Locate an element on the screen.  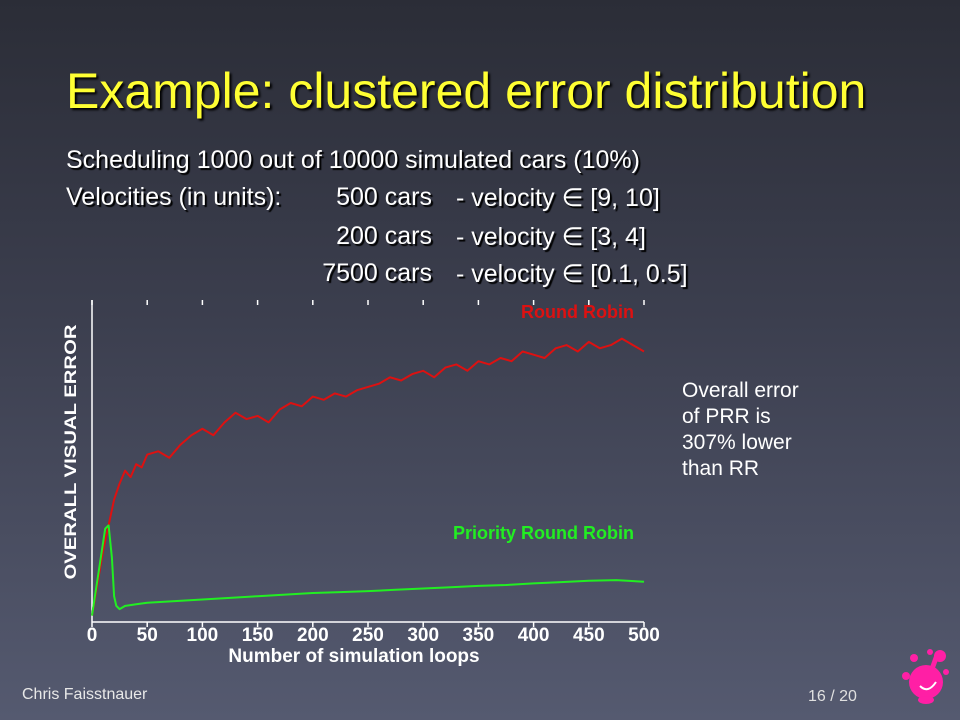
x-tick-label: 200 is located at coordinates (313, 635).